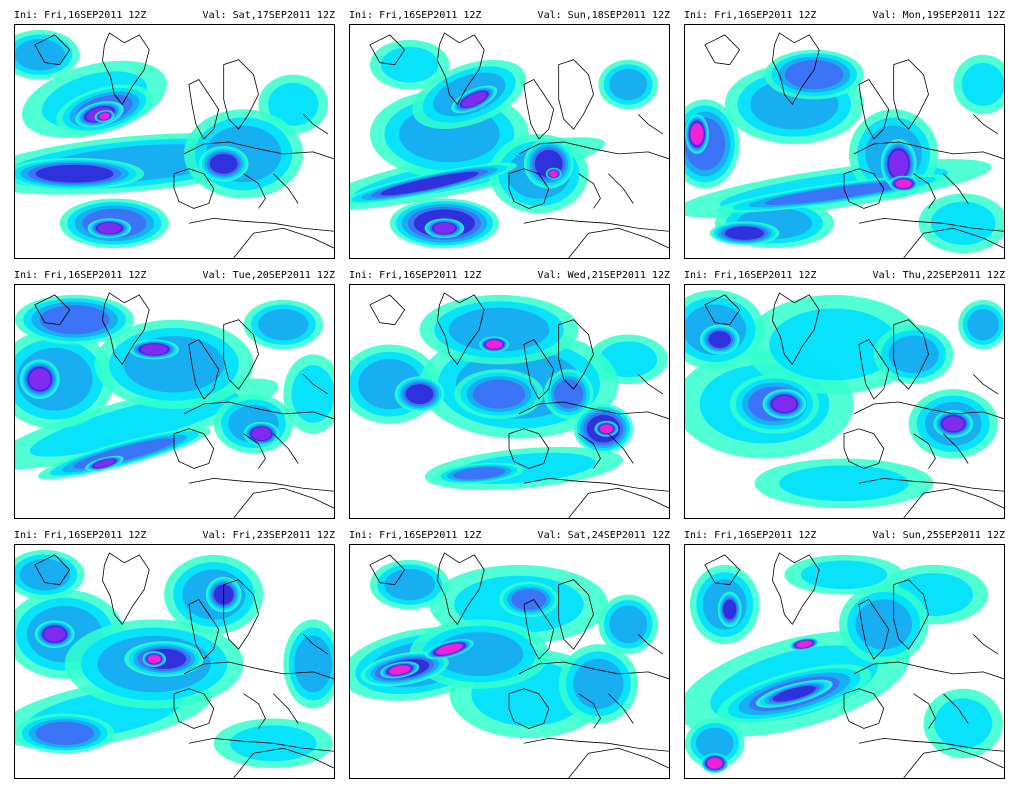 The width and height of the screenshot is (1019, 797). I want to click on valid-time-label: Val: Sat,17SEP2011 12Z, so click(268, 15).